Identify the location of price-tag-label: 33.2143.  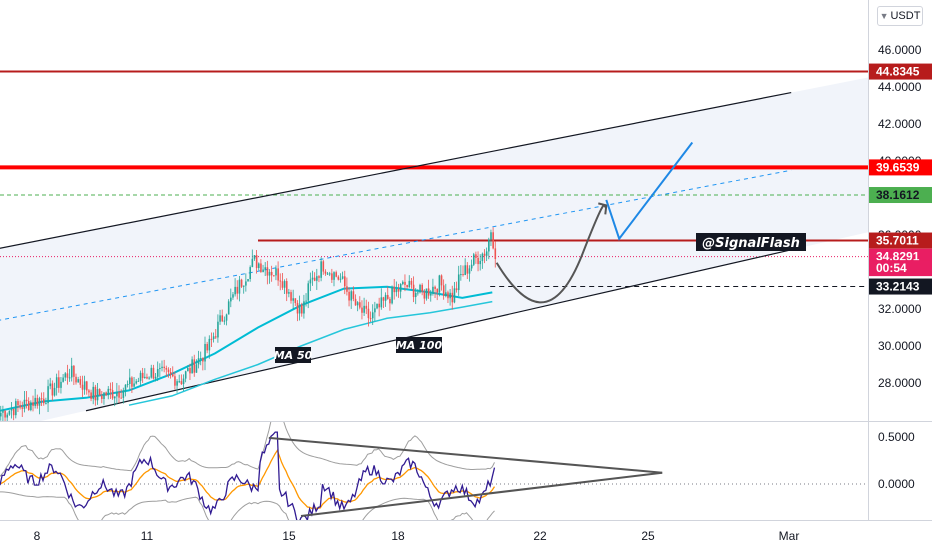
(898, 287).